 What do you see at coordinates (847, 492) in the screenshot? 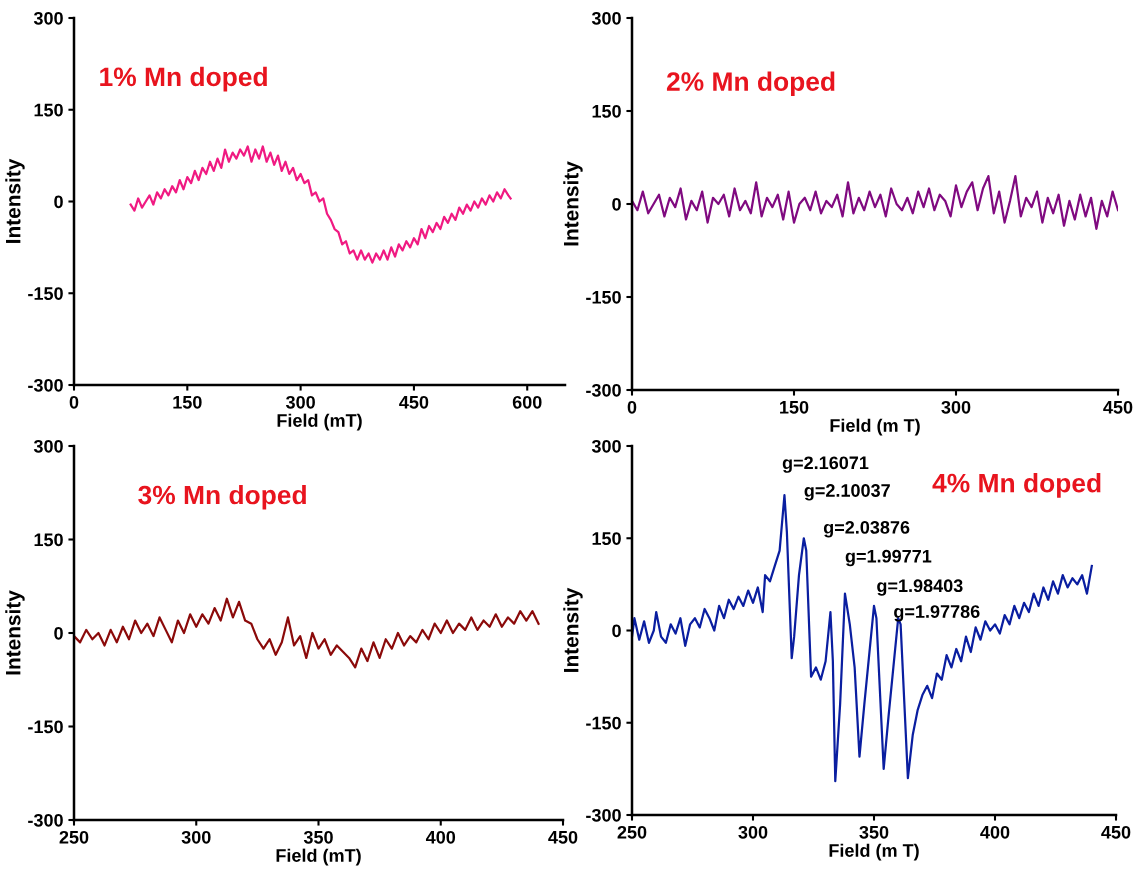
I see `annotation: g=2.10037` at bounding box center [847, 492].